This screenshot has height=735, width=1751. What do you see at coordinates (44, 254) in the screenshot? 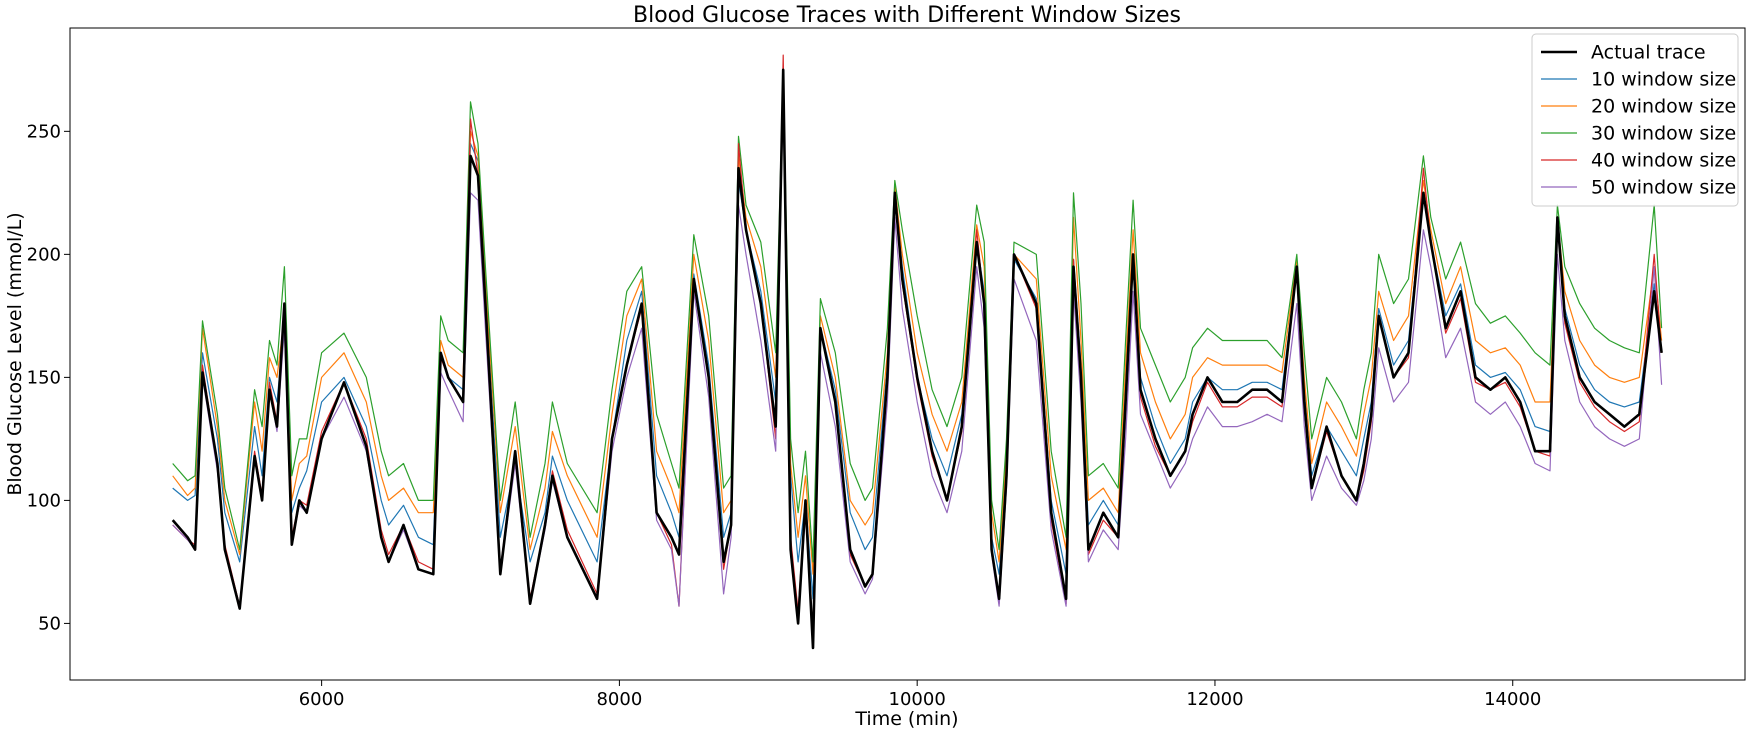
I see `y-tick-label: 200` at bounding box center [44, 254].